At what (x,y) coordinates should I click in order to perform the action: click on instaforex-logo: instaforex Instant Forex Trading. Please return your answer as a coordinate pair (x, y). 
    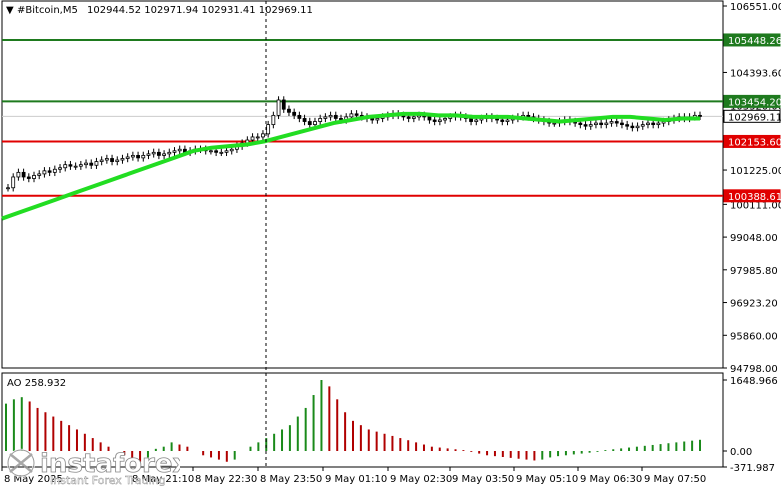
    Looking at the image, I should click on (93, 467).